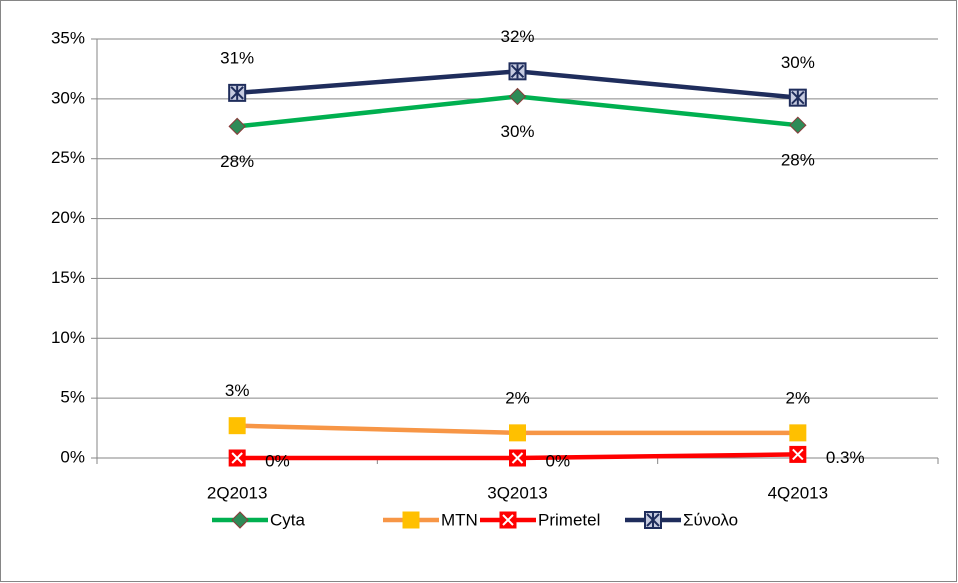  What do you see at coordinates (517, 36) in the screenshot?
I see `data-label: 32%` at bounding box center [517, 36].